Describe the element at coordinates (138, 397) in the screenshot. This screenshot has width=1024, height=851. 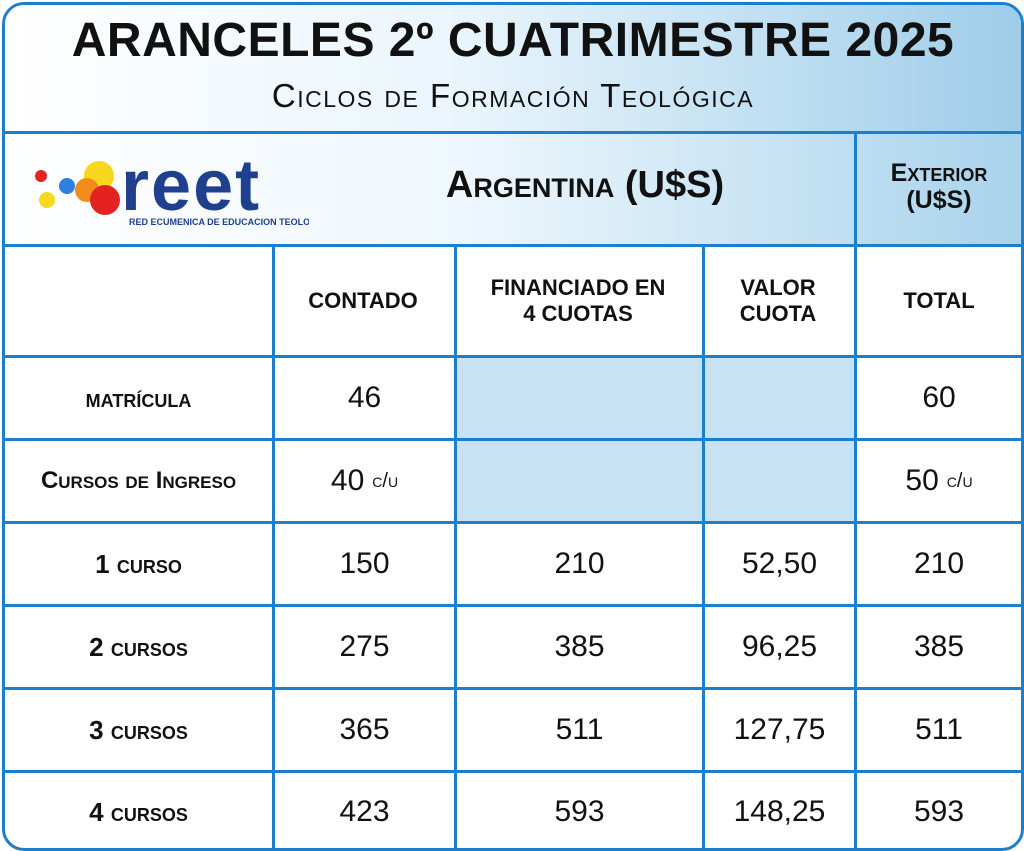
I see `row-label-matricula: matrícula` at that location.